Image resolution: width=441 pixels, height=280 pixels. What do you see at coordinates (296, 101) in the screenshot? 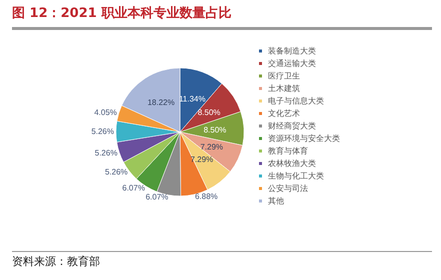
I see `legend-label: 电子与信息大类` at bounding box center [296, 101].